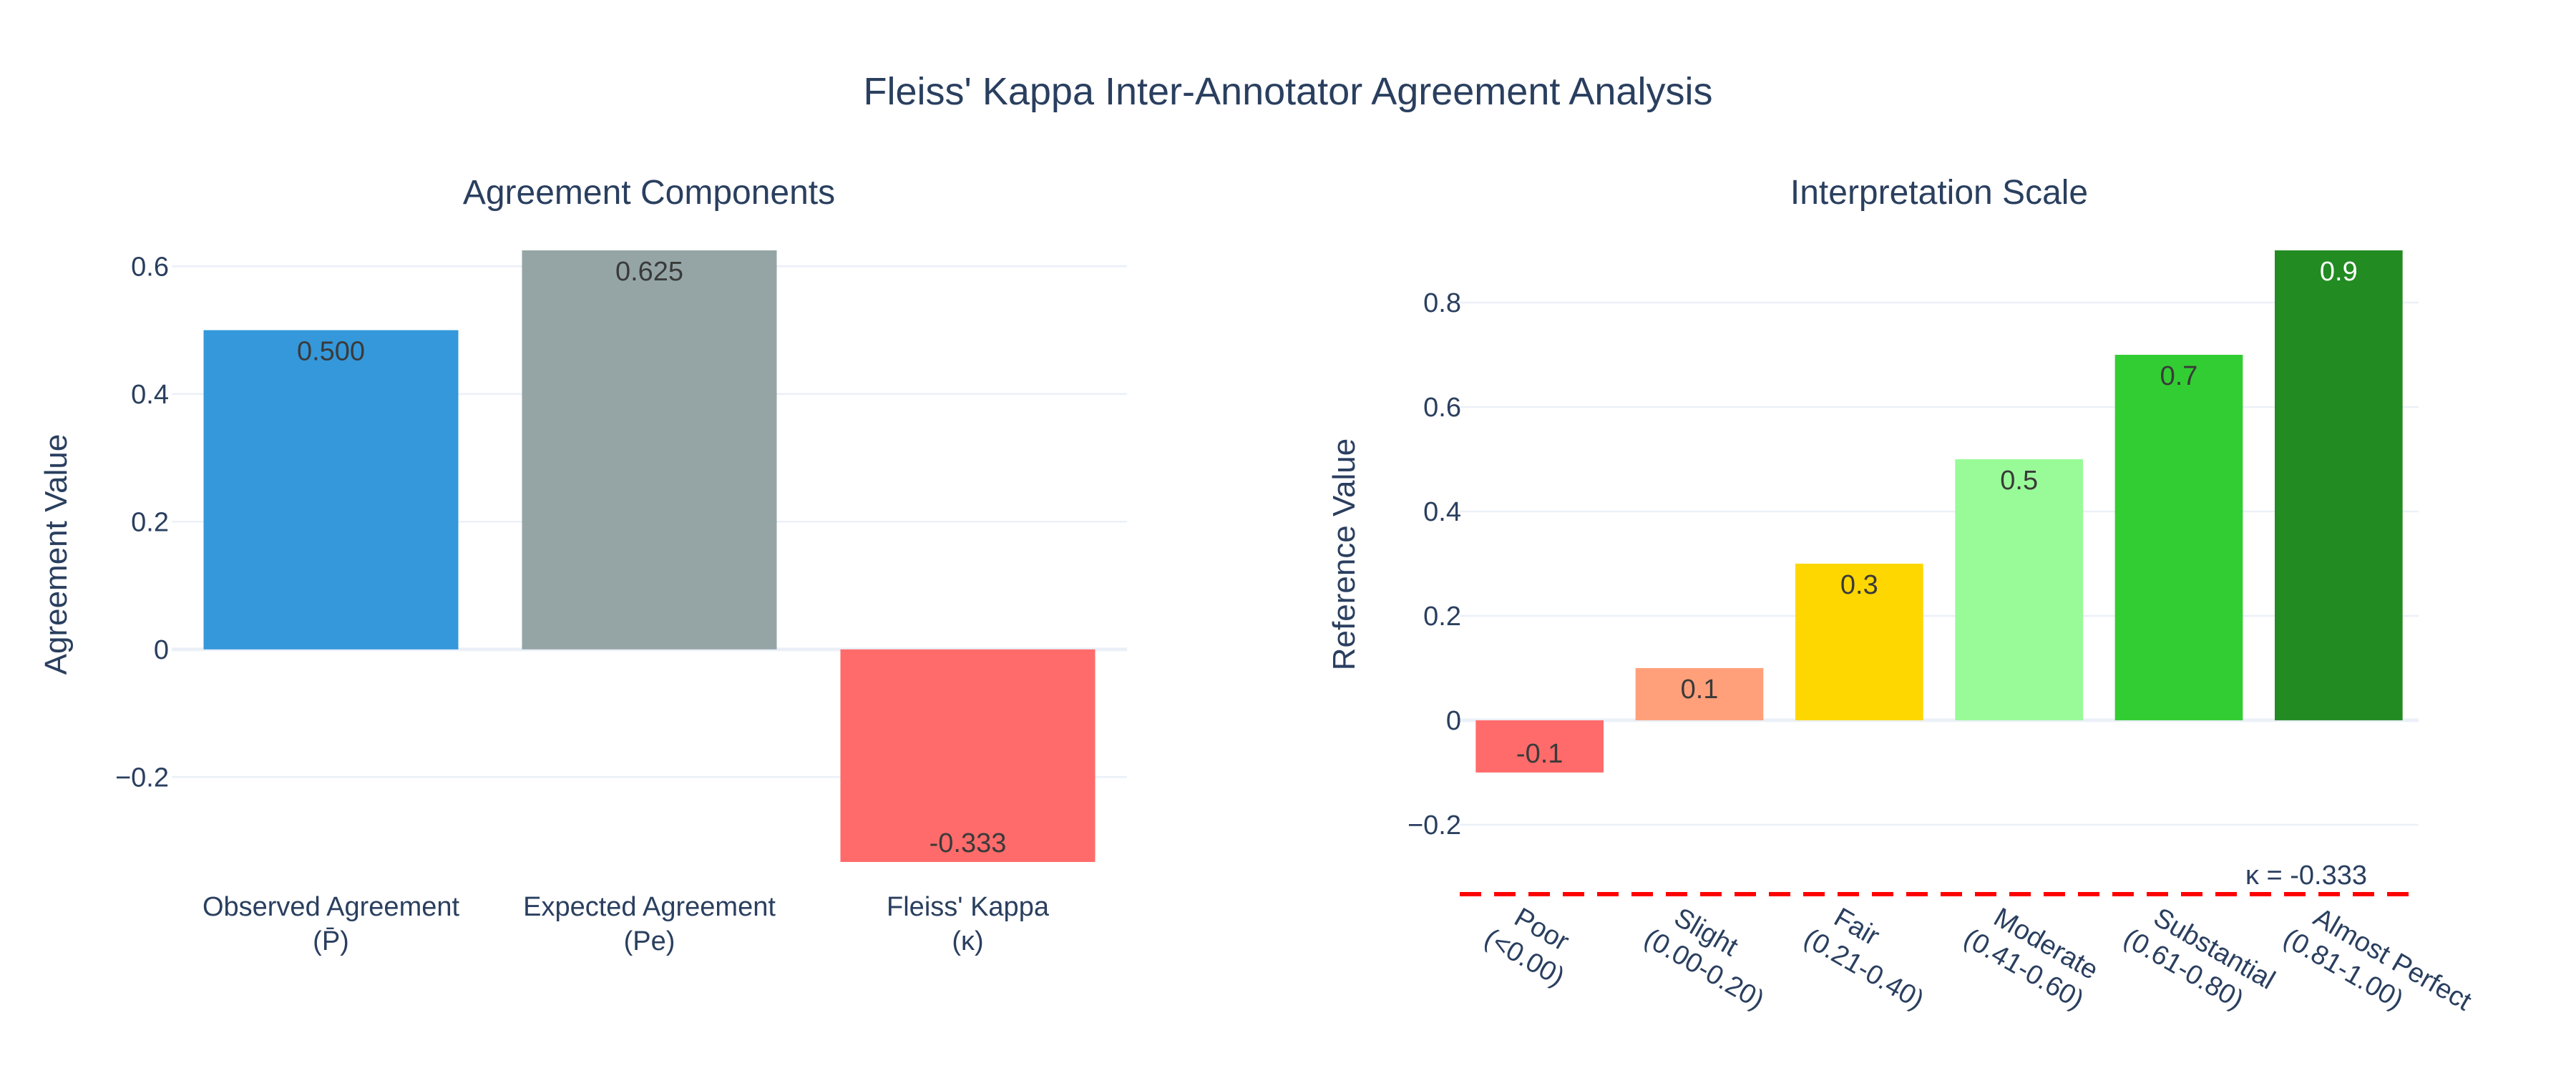 Image resolution: width=2576 pixels, height=1073 pixels. I want to click on bar-value-label: 0.625, so click(649, 272).